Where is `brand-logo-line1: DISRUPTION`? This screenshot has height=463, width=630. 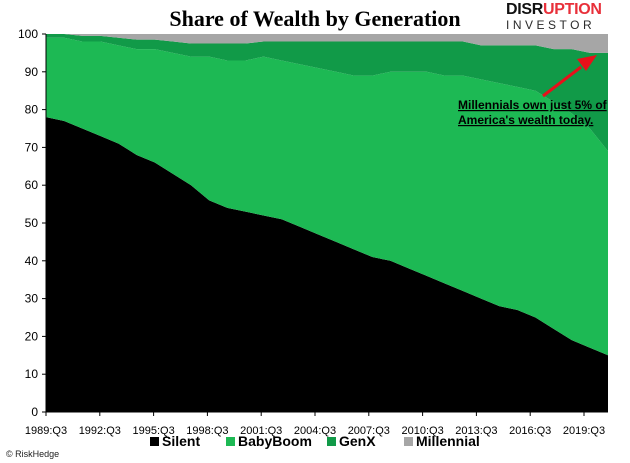
brand-logo-line1: DISRUPTION is located at coordinates (565, 10).